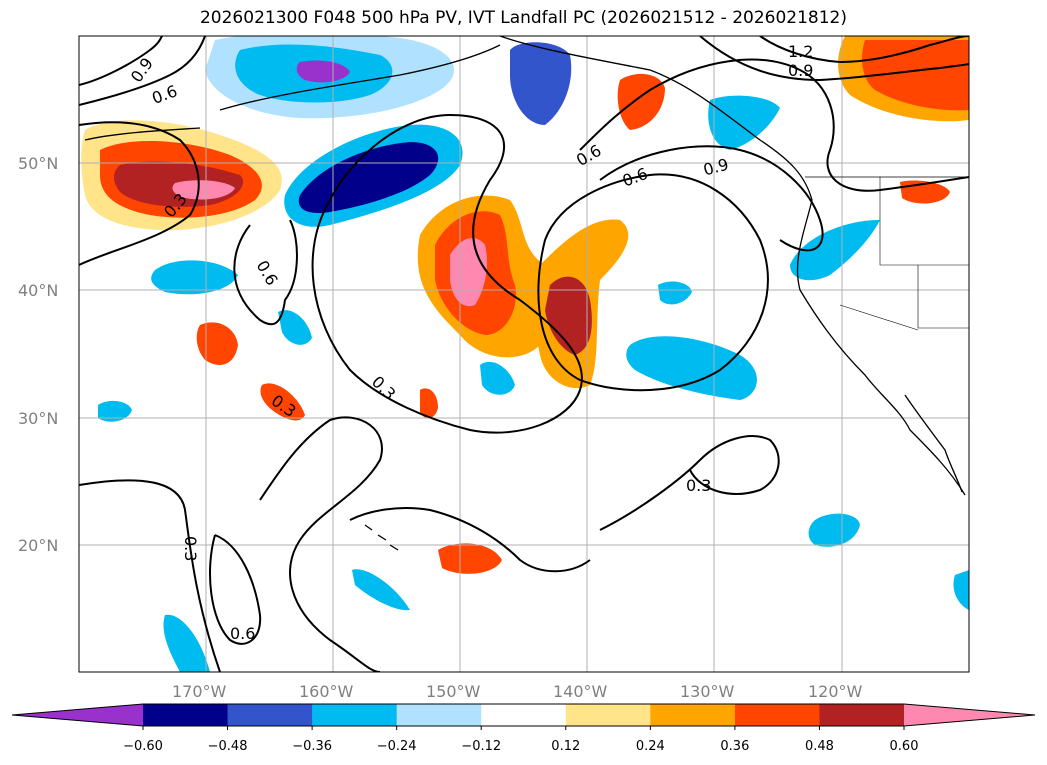 This screenshot has height=765, width=1047. What do you see at coordinates (835, 250) in the screenshot?
I see `neg-anomaly-coast` at bounding box center [835, 250].